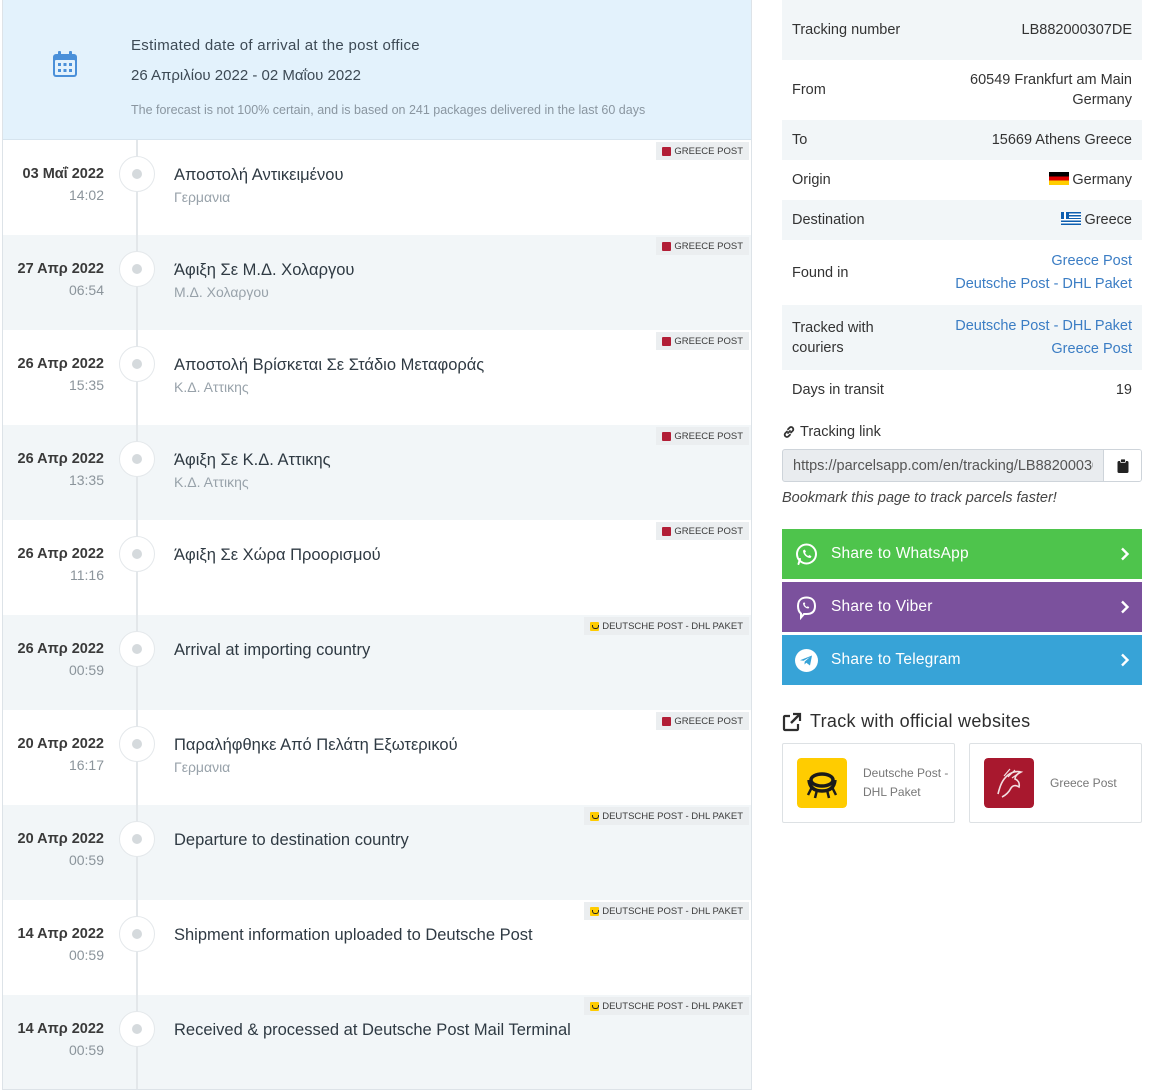 This screenshot has width=1165, height=1090. What do you see at coordinates (1091, 348) in the screenshot?
I see `tracked-with-link-greece-post: Greece Post` at bounding box center [1091, 348].